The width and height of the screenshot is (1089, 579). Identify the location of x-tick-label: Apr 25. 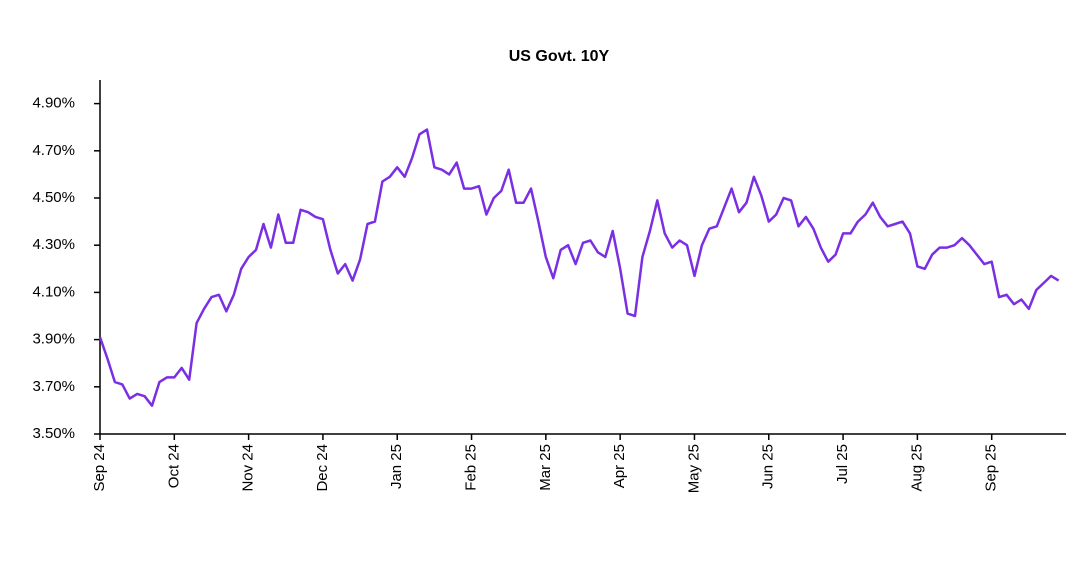
(619, 466).